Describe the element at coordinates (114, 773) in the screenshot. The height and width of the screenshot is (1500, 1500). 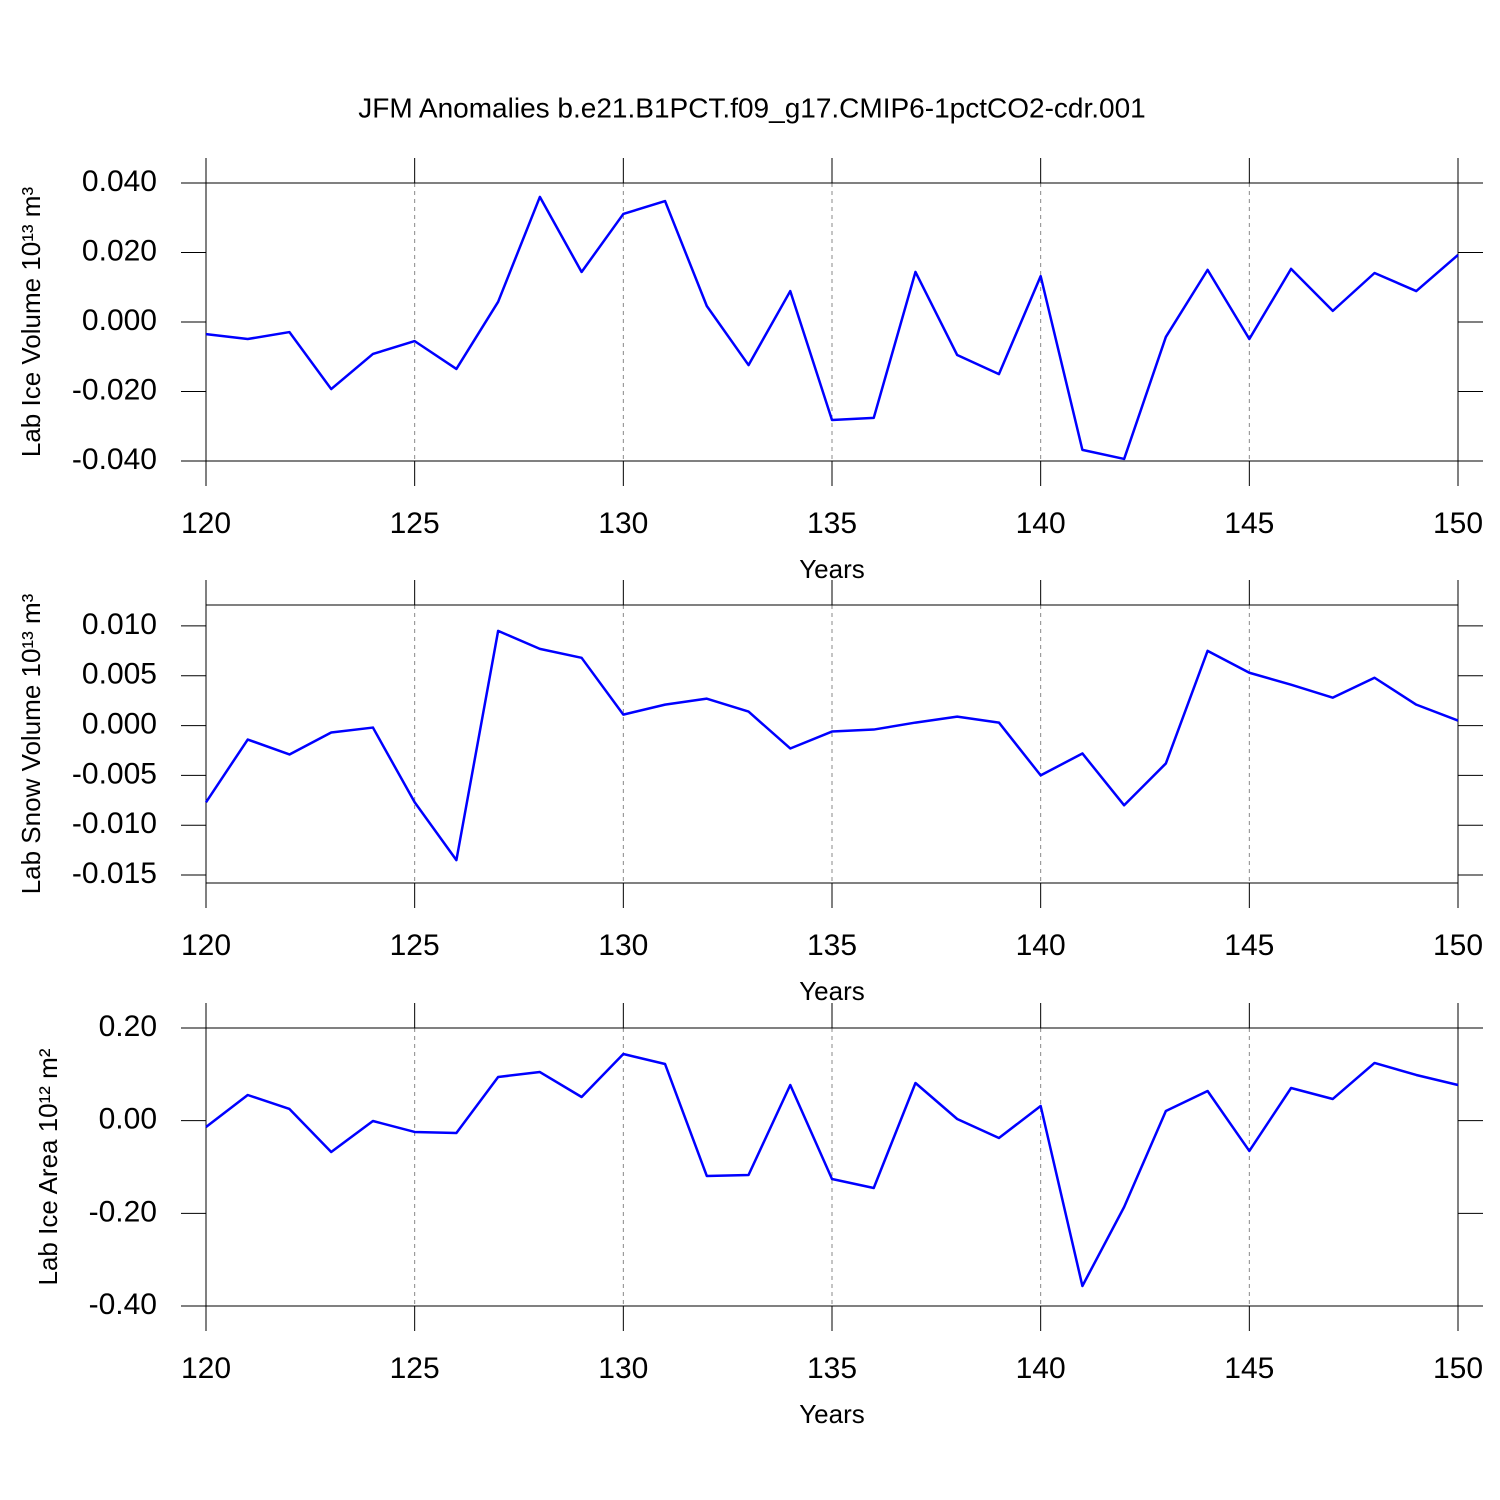
I see `y-tick-label: -0.005` at that location.